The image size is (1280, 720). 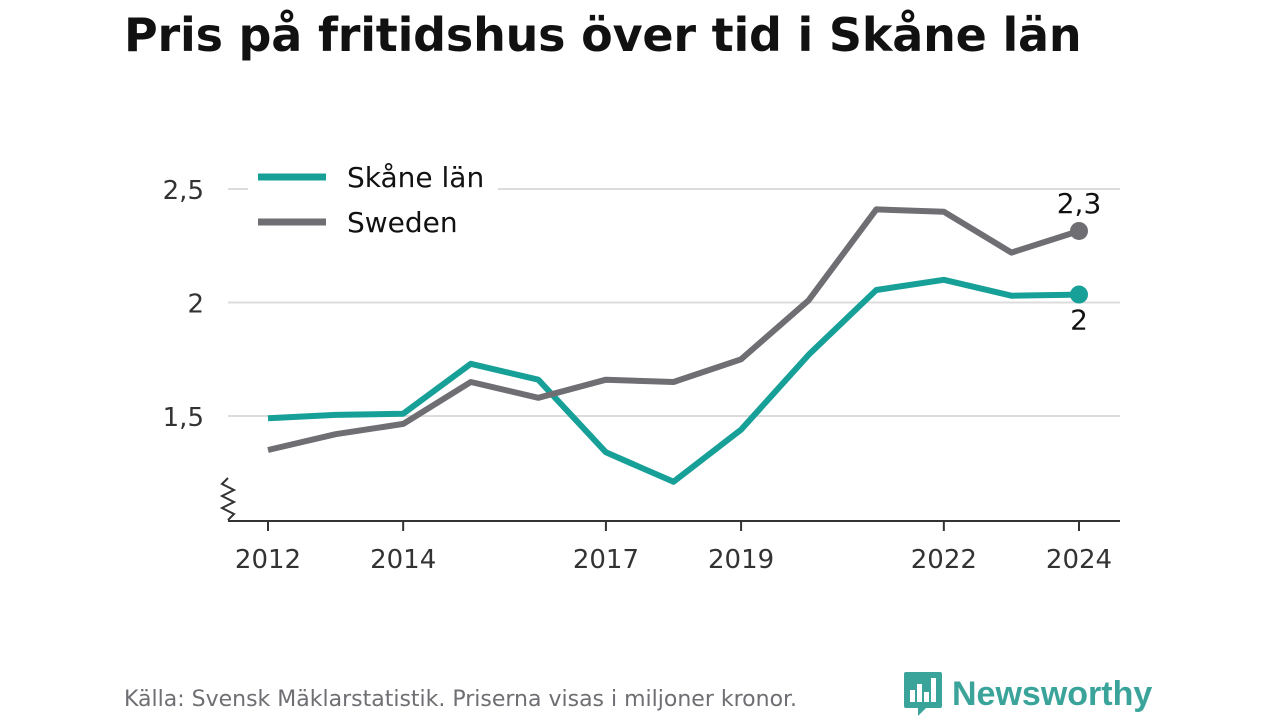 I want to click on y-tick-label: 2, so click(x=195, y=305).